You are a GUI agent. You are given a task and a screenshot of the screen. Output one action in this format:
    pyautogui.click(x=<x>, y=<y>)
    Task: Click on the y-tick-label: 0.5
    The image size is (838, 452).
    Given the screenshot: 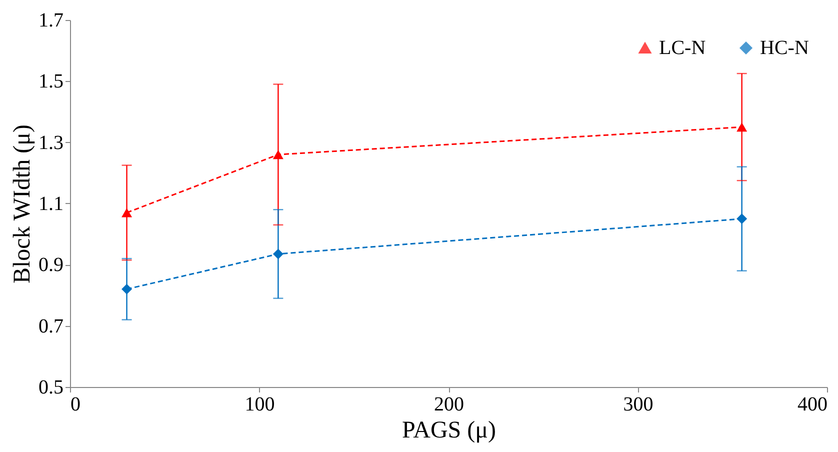 What is the action you would take?
    pyautogui.click(x=51, y=387)
    